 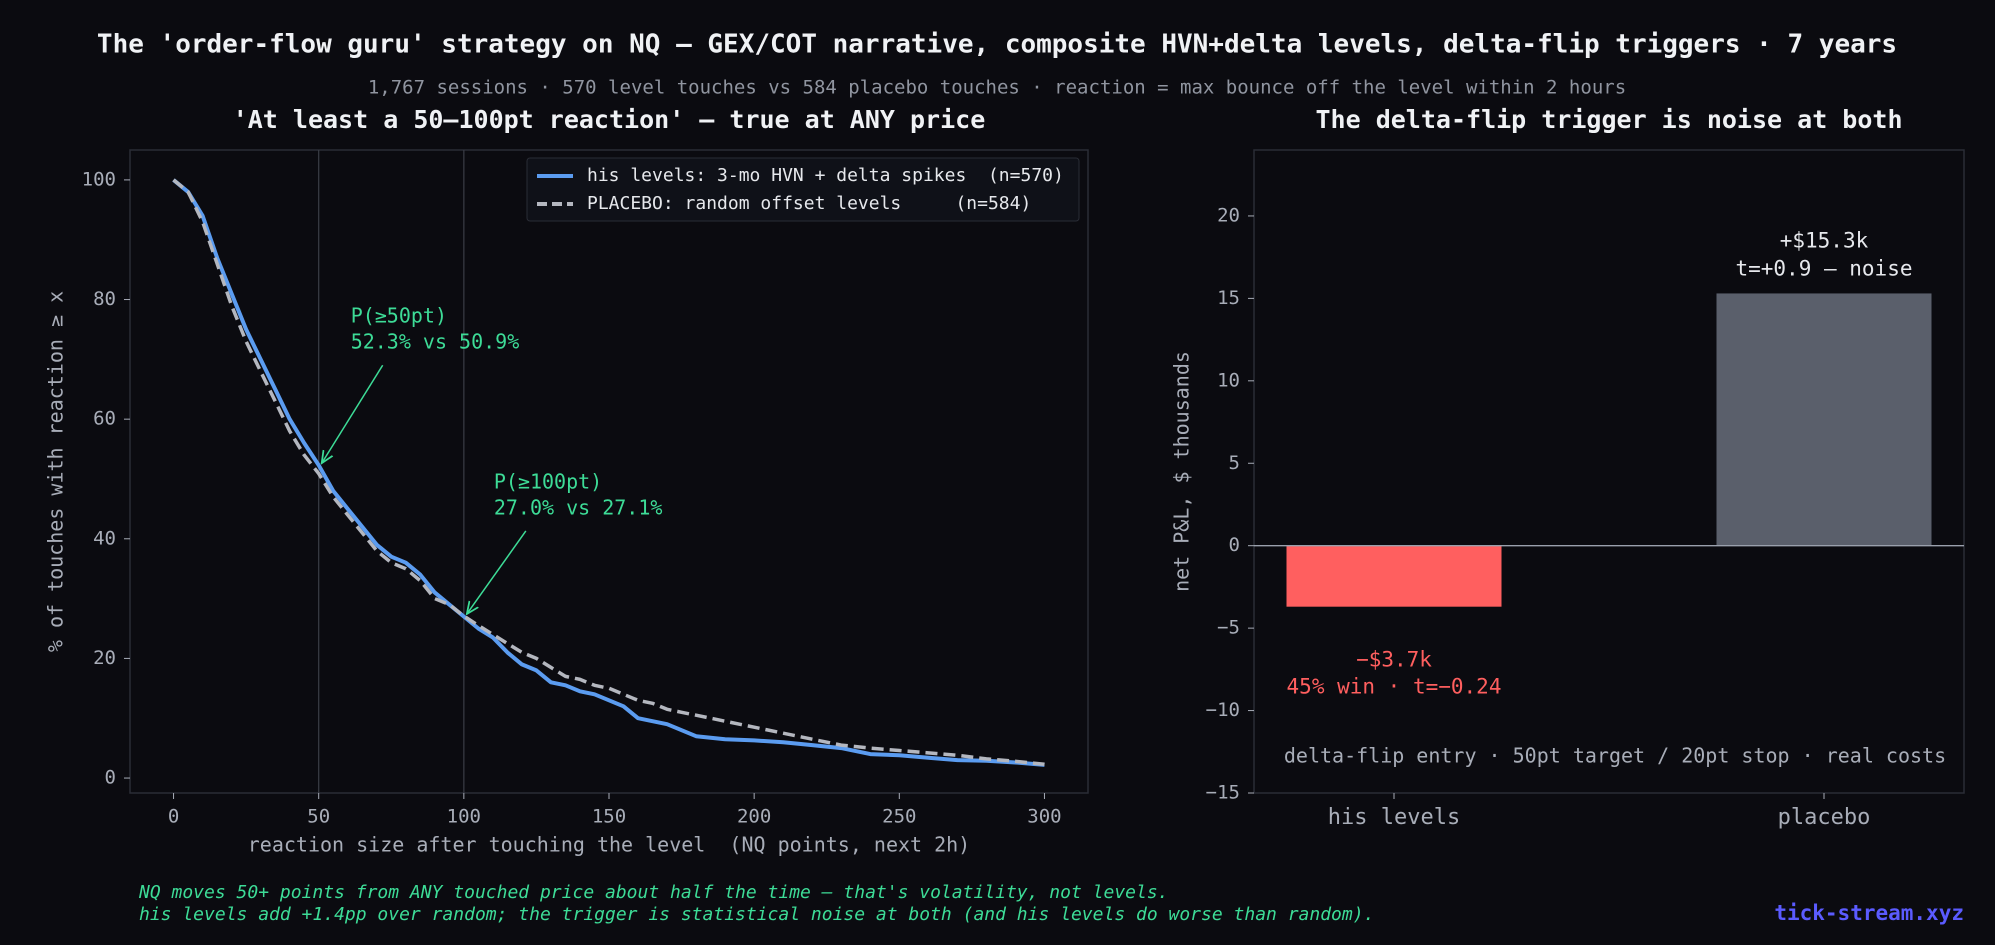 What do you see at coordinates (1394, 687) in the screenshot?
I see `bar-note: 45% win · t=−0.24` at bounding box center [1394, 687].